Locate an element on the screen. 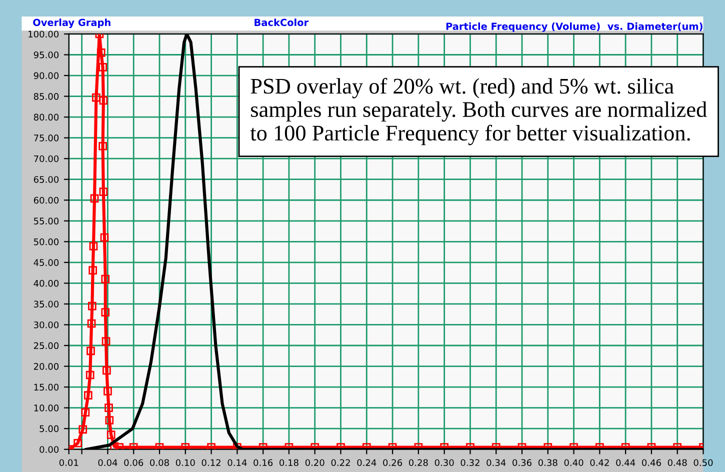  x-tick-label: 0.26 is located at coordinates (392, 462).